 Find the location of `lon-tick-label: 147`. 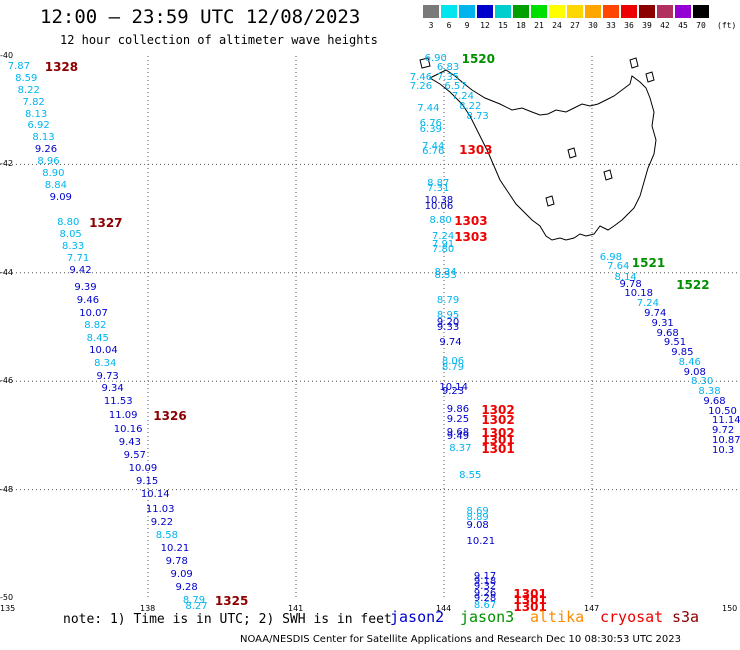

lon-tick-label: 147 is located at coordinates (592, 608).